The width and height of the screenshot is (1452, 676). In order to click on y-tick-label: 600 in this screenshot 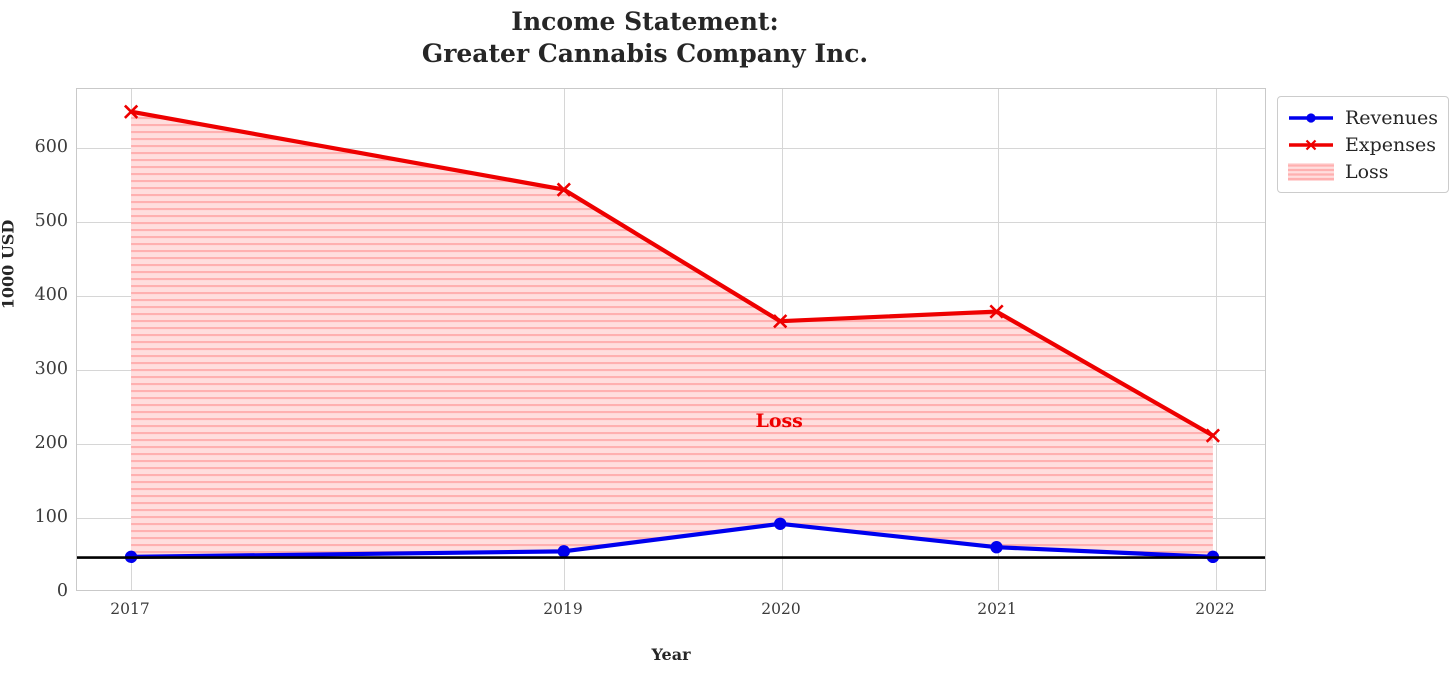, I will do `click(51, 147)`.